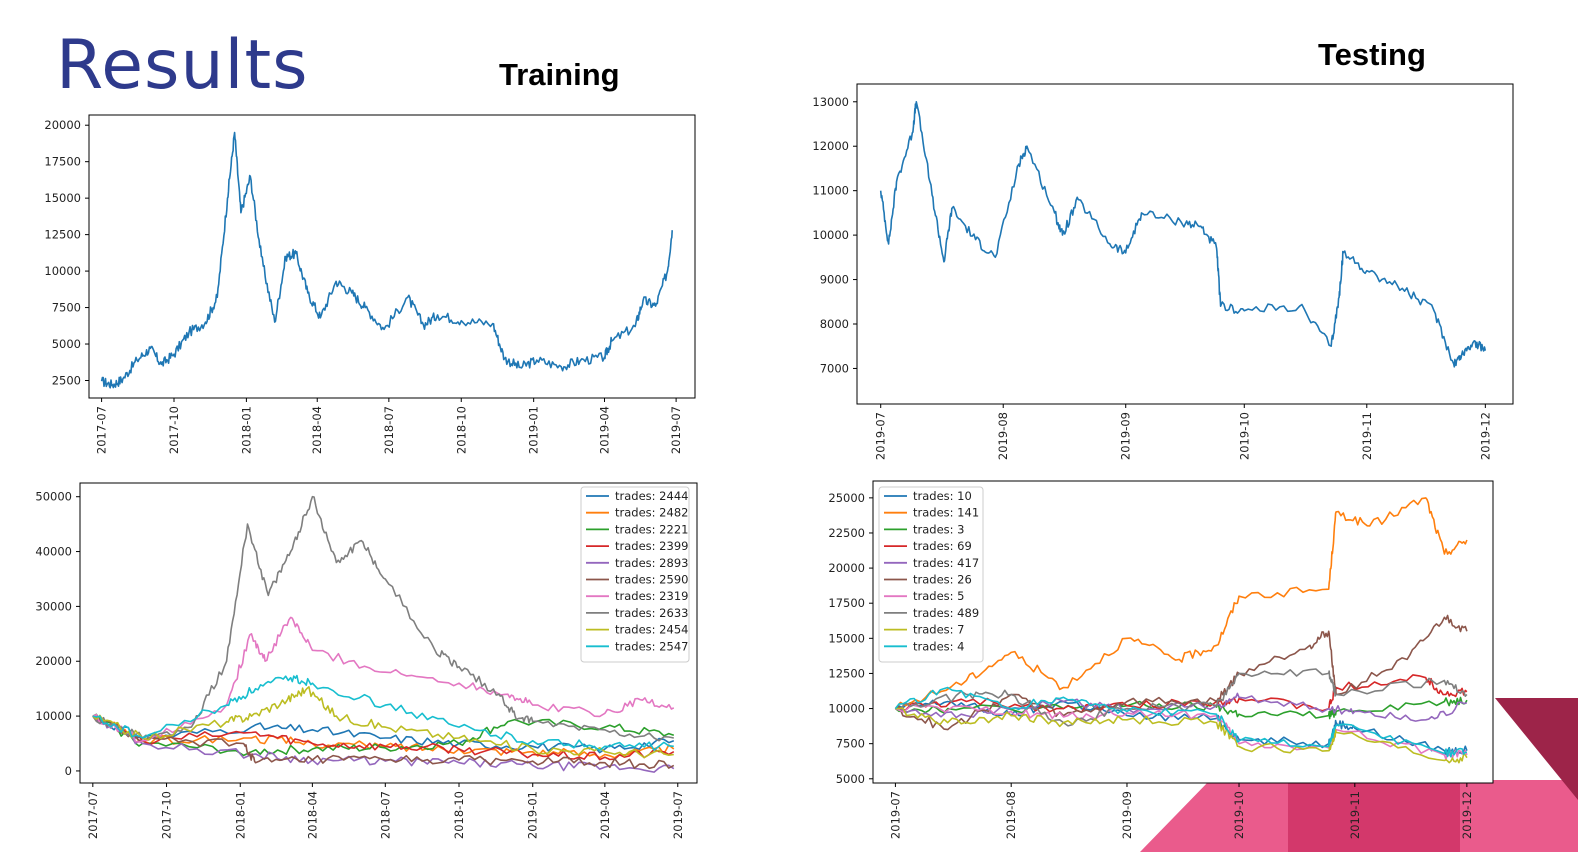  I want to click on legend-label: trades: 26, so click(942, 580).